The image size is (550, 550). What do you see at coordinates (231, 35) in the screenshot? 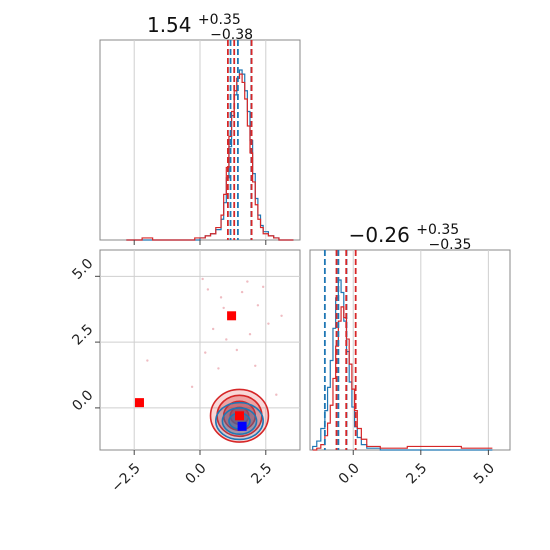
I see `title-minus: −0.38` at bounding box center [231, 35].